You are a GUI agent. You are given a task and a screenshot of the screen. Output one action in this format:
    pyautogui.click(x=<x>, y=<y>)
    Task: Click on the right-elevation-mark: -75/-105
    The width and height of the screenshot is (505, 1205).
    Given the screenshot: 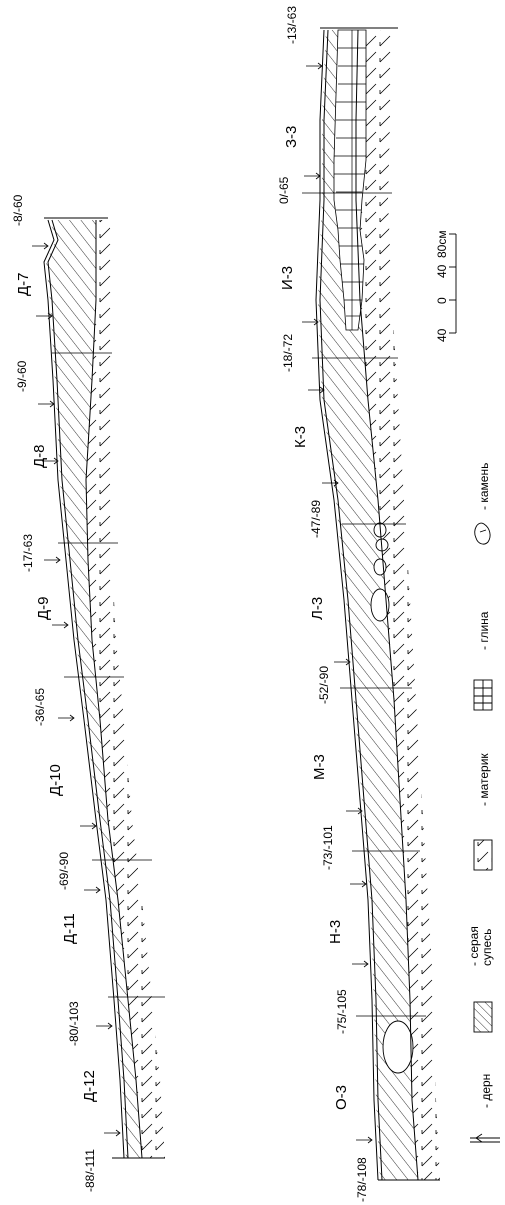 What is the action you would take?
    pyautogui.click(x=342, y=1011)
    